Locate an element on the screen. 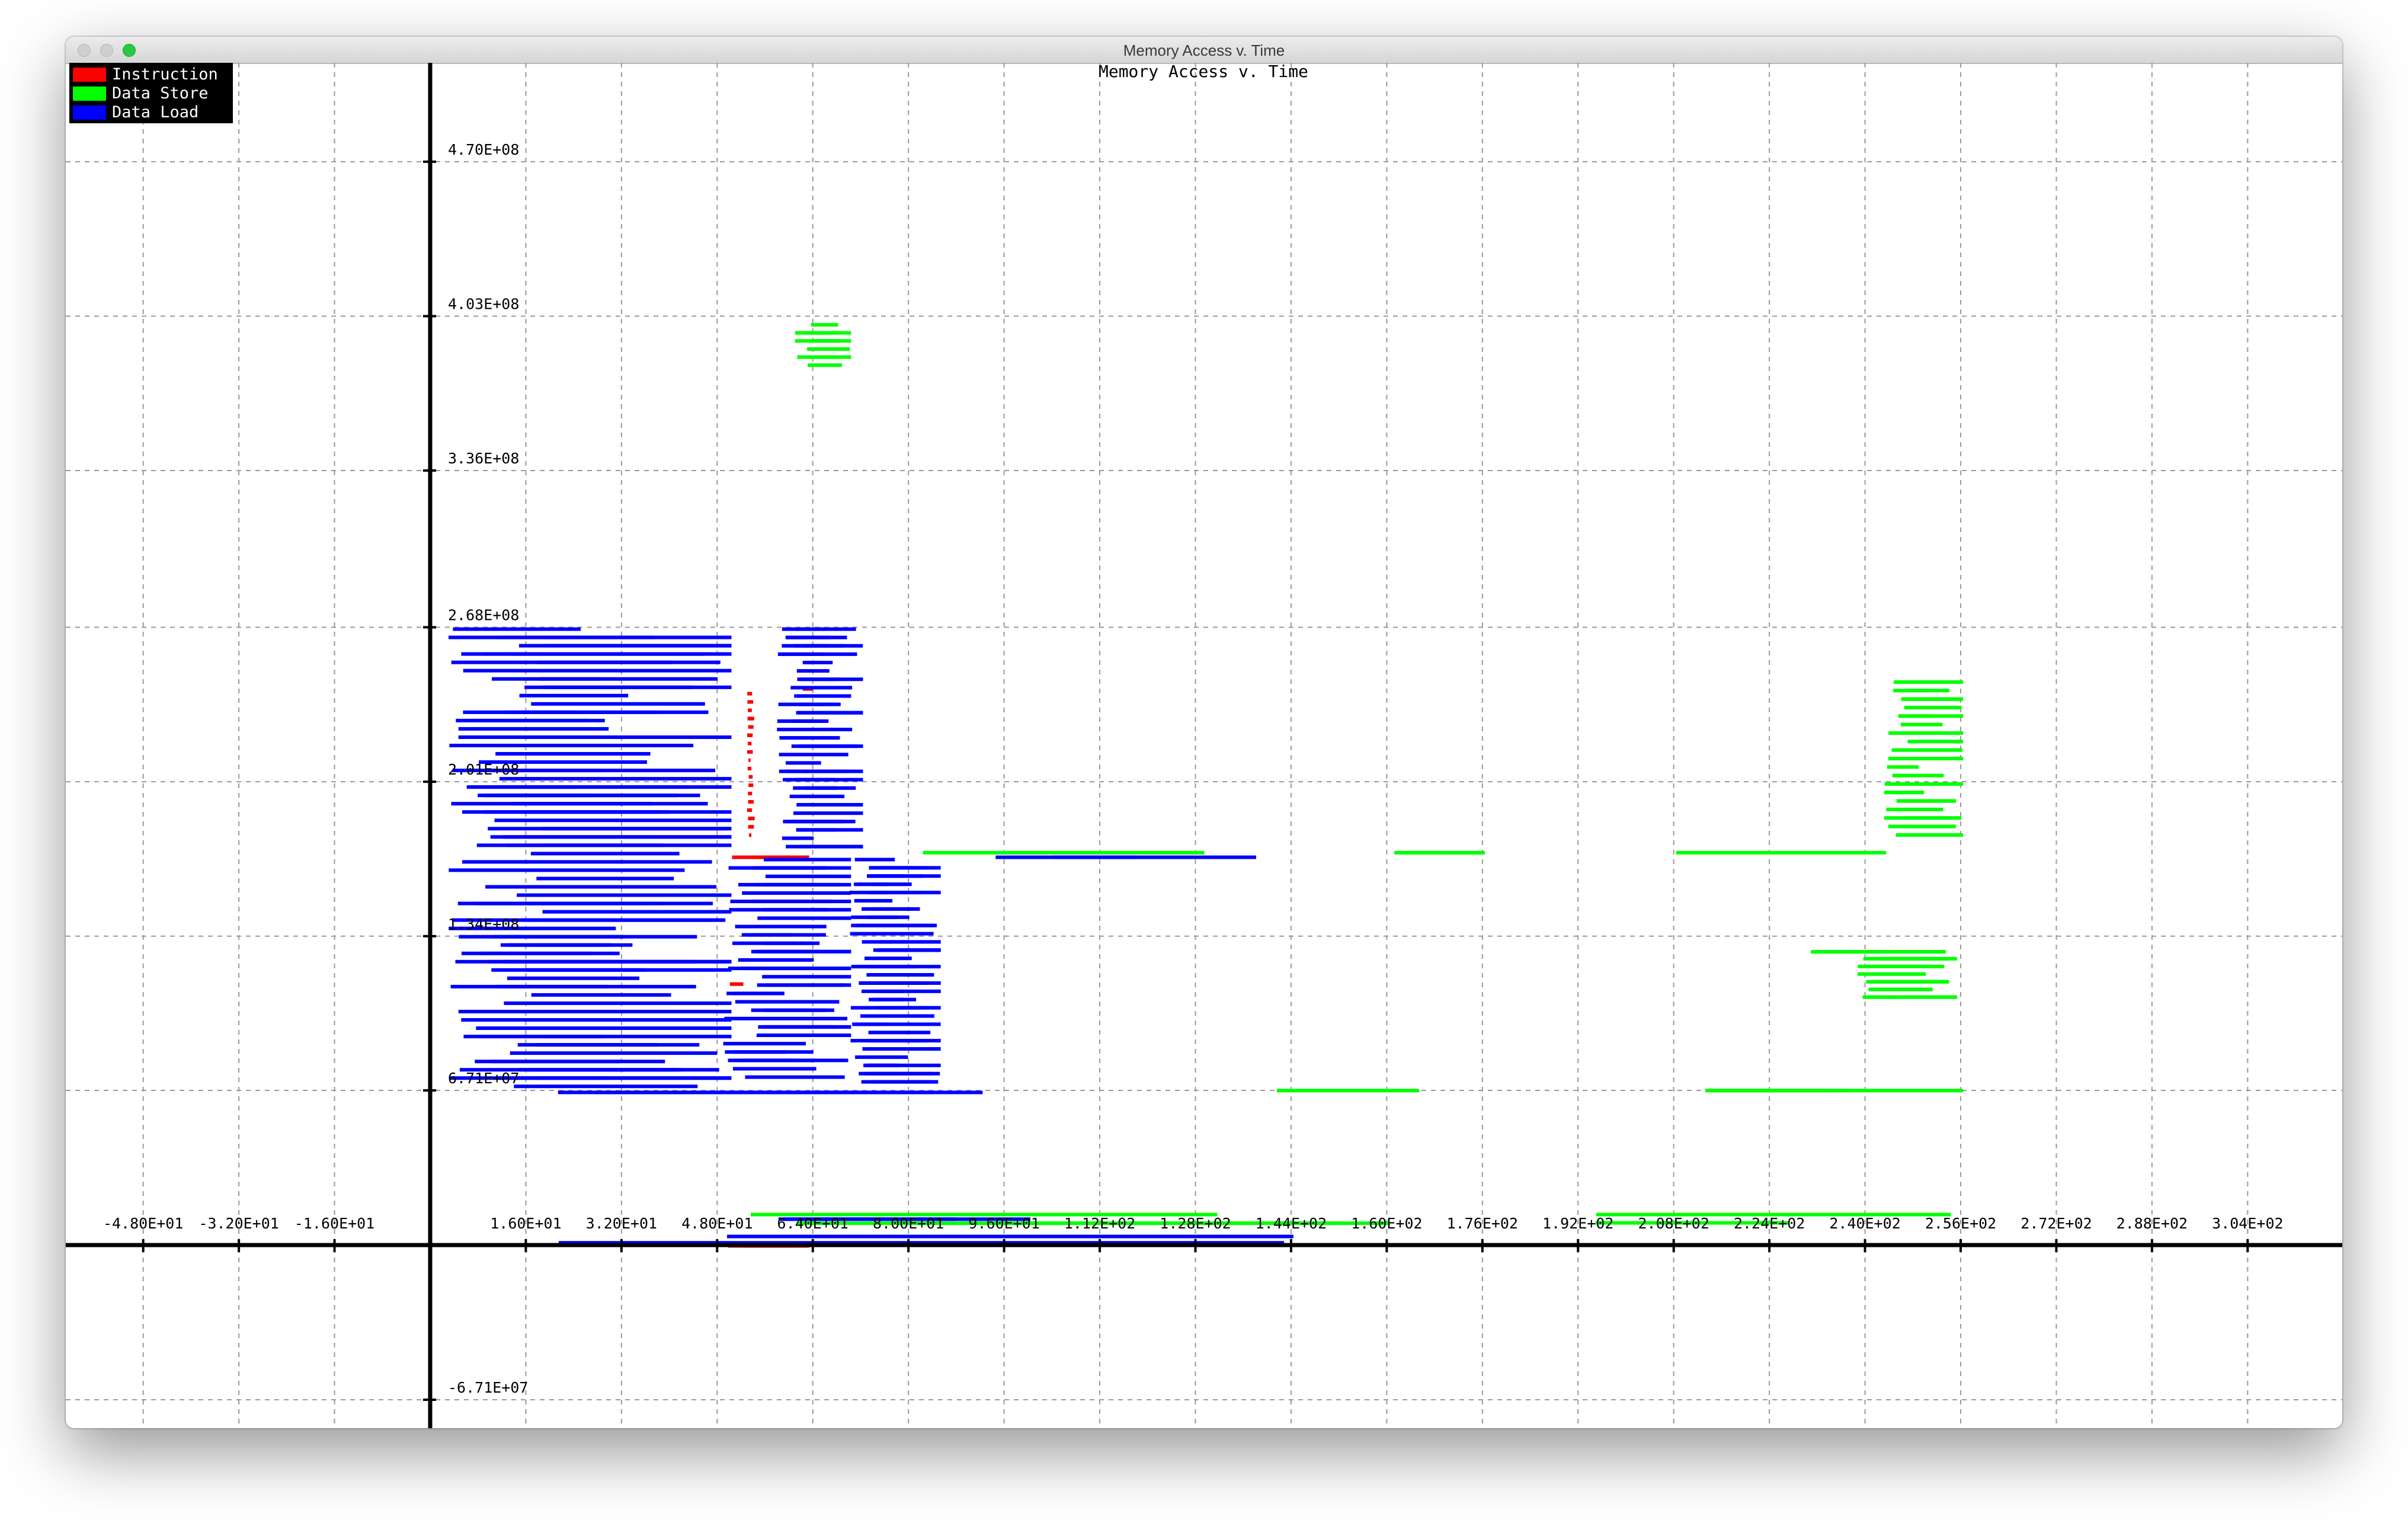  x-tick-label: 1.28E+02 is located at coordinates (1195, 1223).